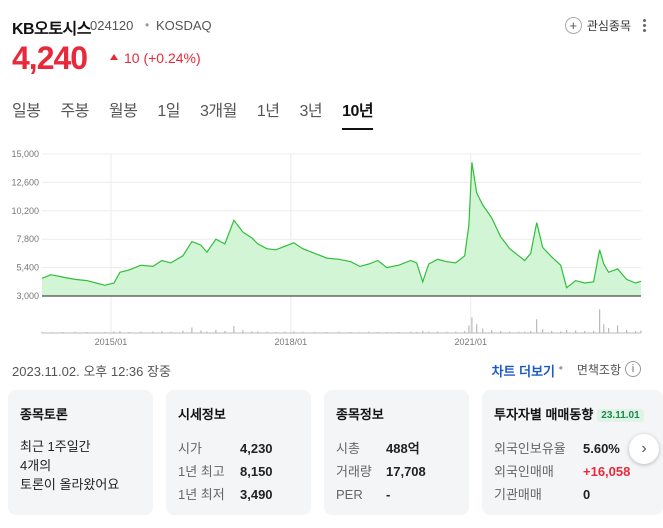  Describe the element at coordinates (354, 471) in the screenshot. I see `stock-info-key: 거래량` at that location.